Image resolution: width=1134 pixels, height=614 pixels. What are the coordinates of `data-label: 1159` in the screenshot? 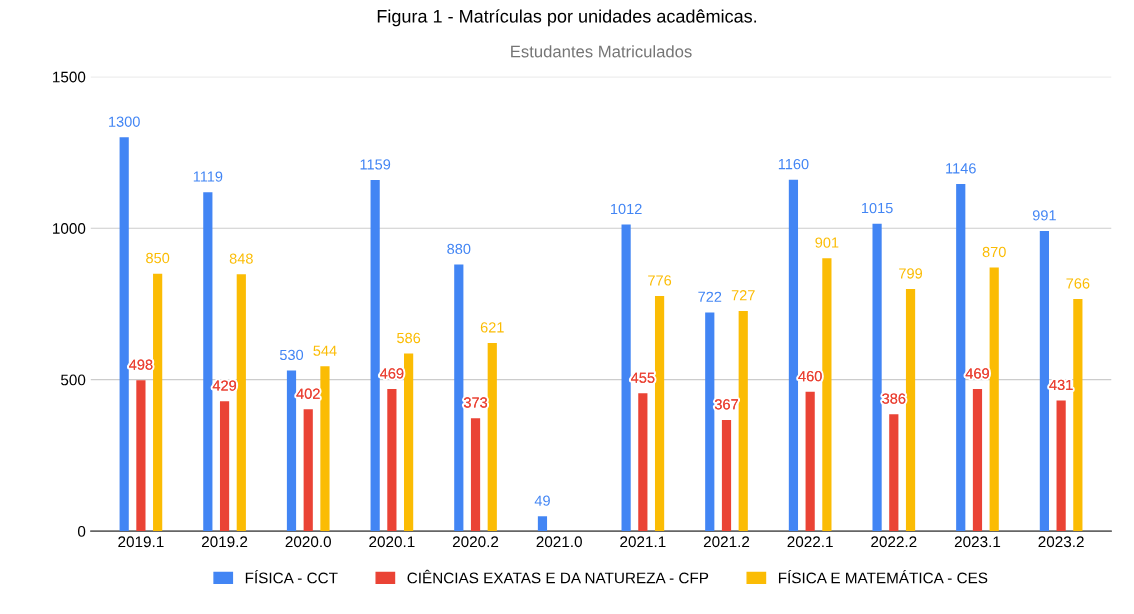 It's located at (375, 164).